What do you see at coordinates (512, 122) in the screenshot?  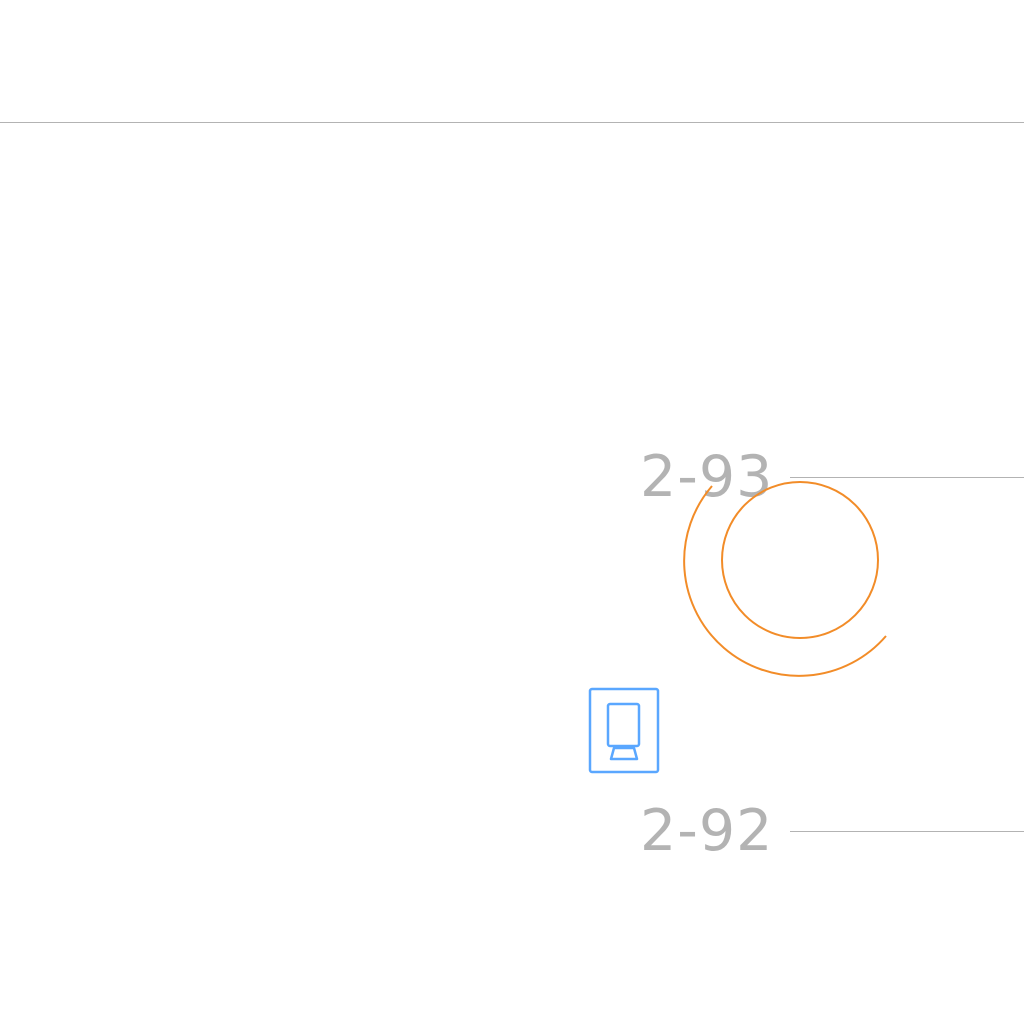 I see `wall-line` at bounding box center [512, 122].